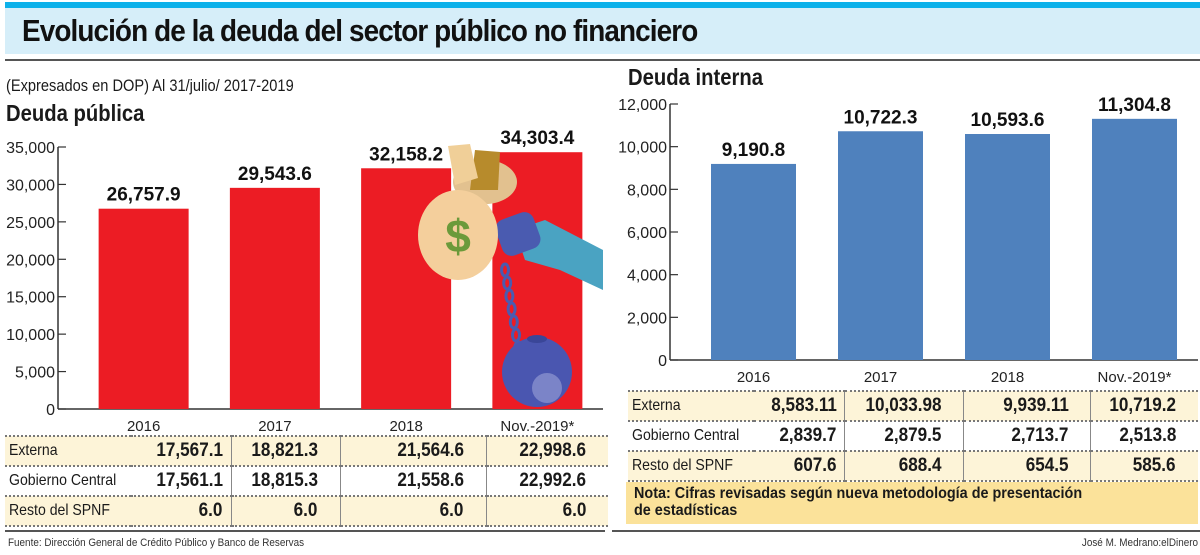 The width and height of the screenshot is (1200, 555). Describe the element at coordinates (753, 150) in the screenshot. I see `bar-value-label: 9,190.8` at that location.